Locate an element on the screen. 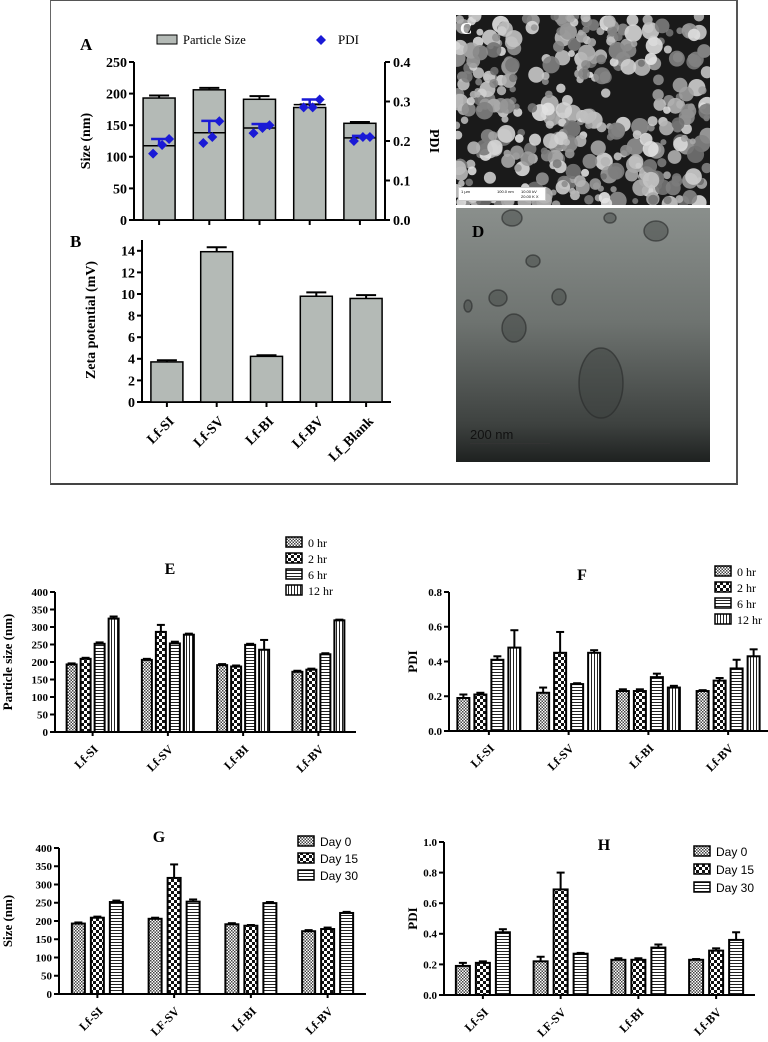 The image size is (768, 1042). sem-scale-label: 1 µm is located at coordinates (465, 191).